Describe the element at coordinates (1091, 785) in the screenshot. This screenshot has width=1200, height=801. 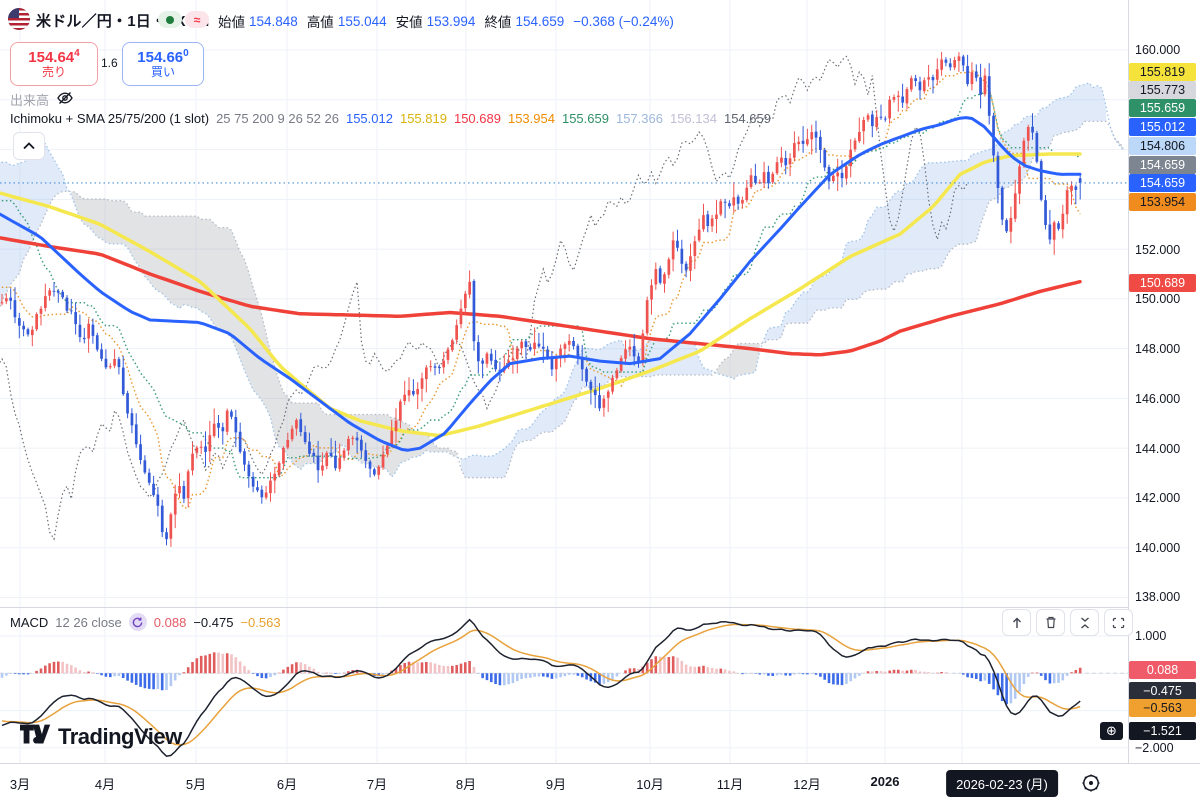
I see `session-settings-gear-icon` at that location.